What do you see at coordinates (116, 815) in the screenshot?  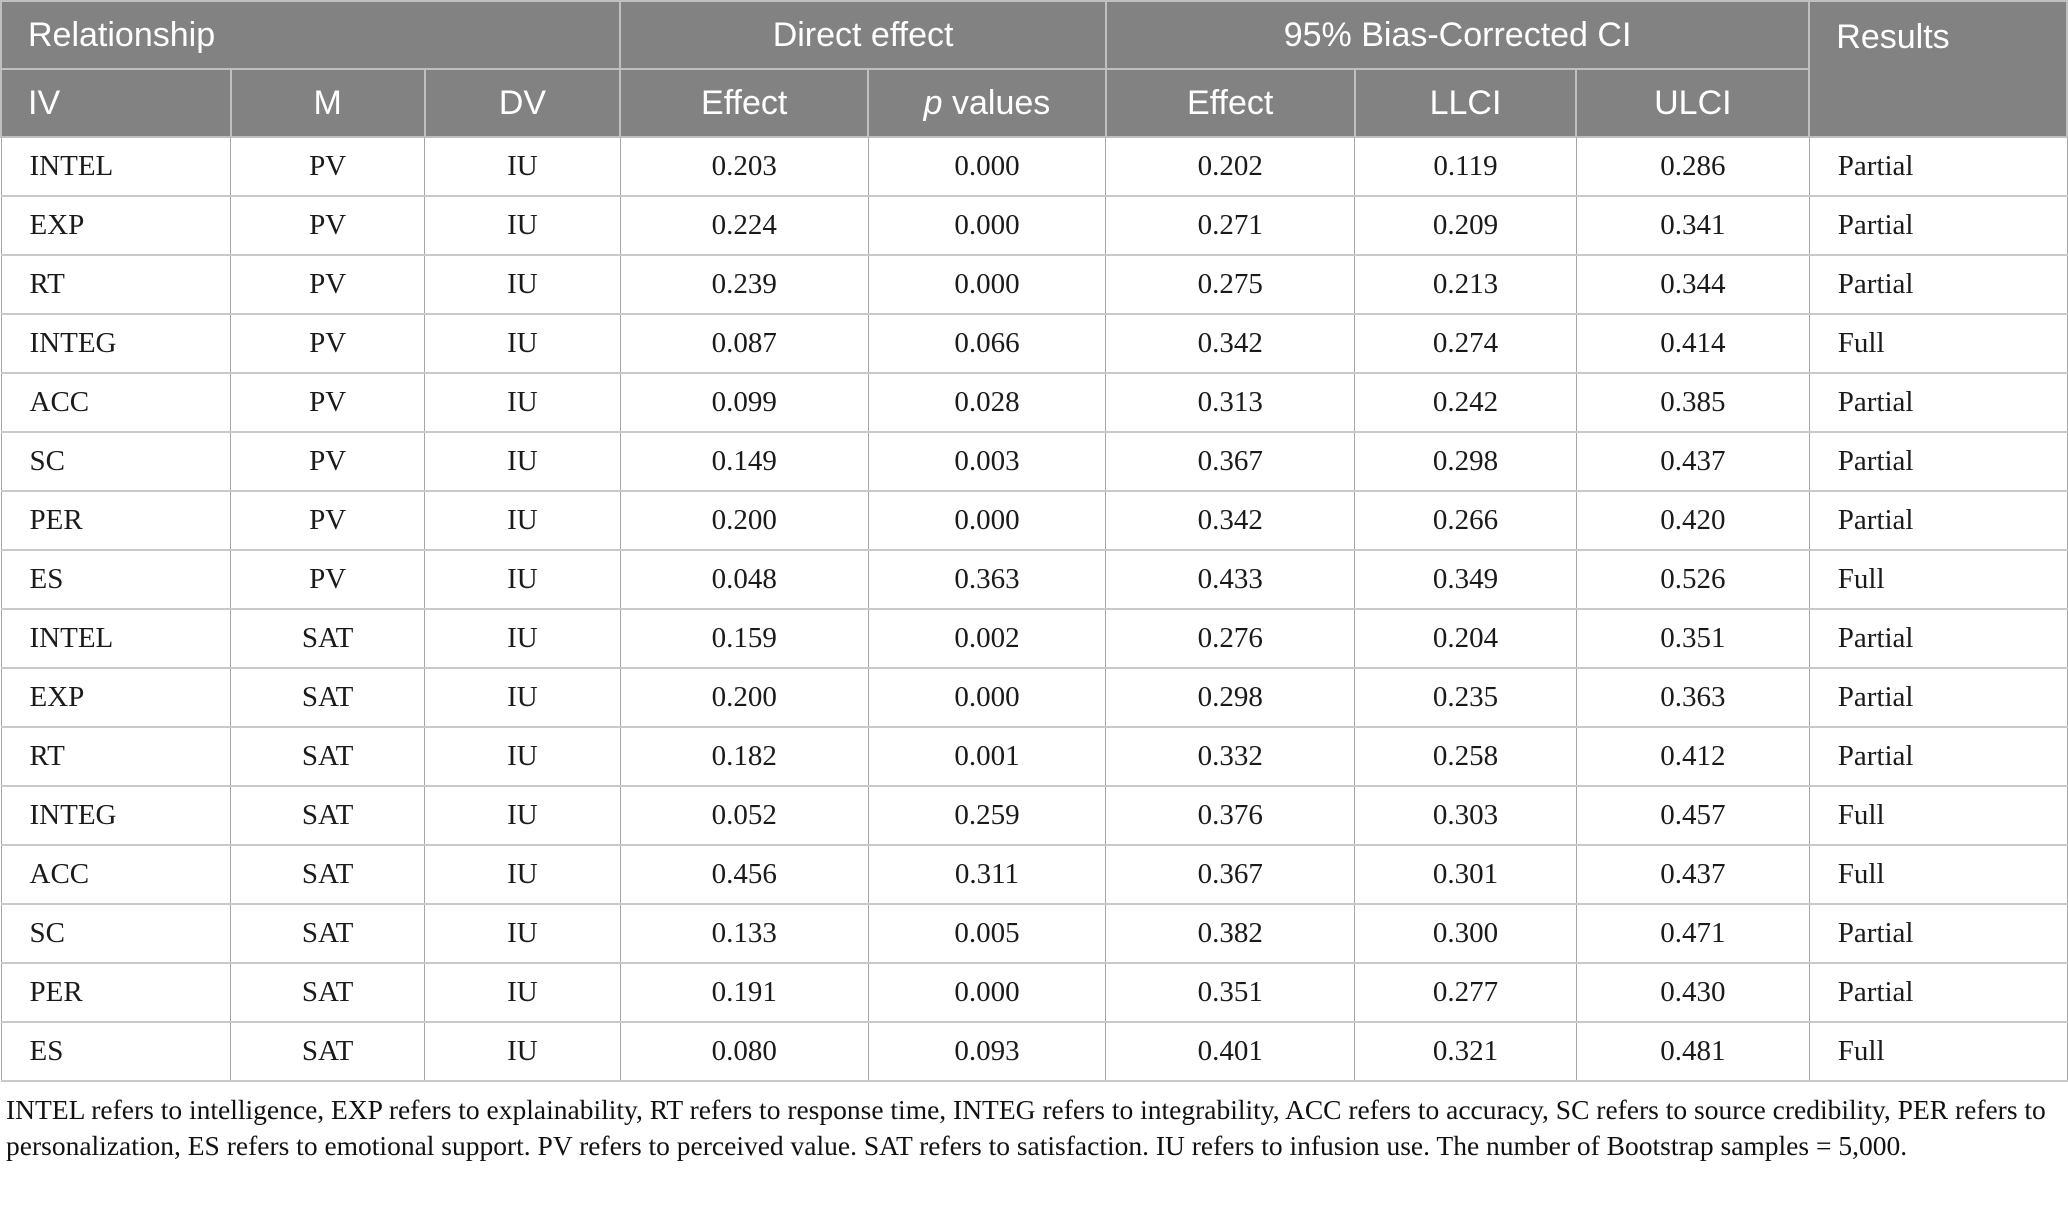 I see `cell-iv: INTEG` at bounding box center [116, 815].